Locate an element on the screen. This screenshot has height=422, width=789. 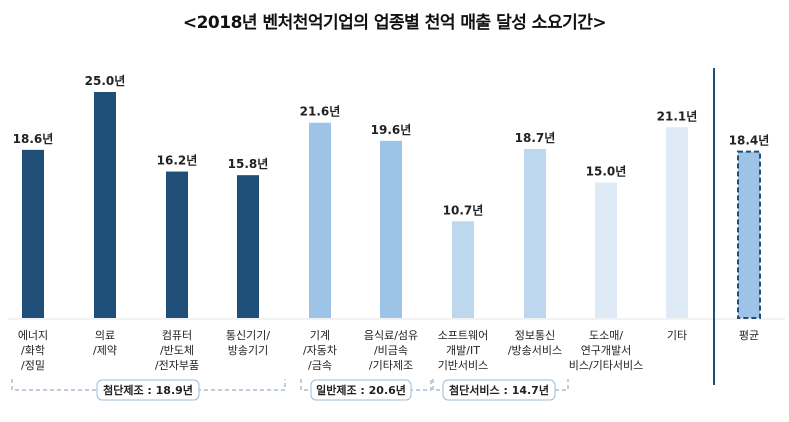
value-label: 15.8년 is located at coordinates (248, 164).